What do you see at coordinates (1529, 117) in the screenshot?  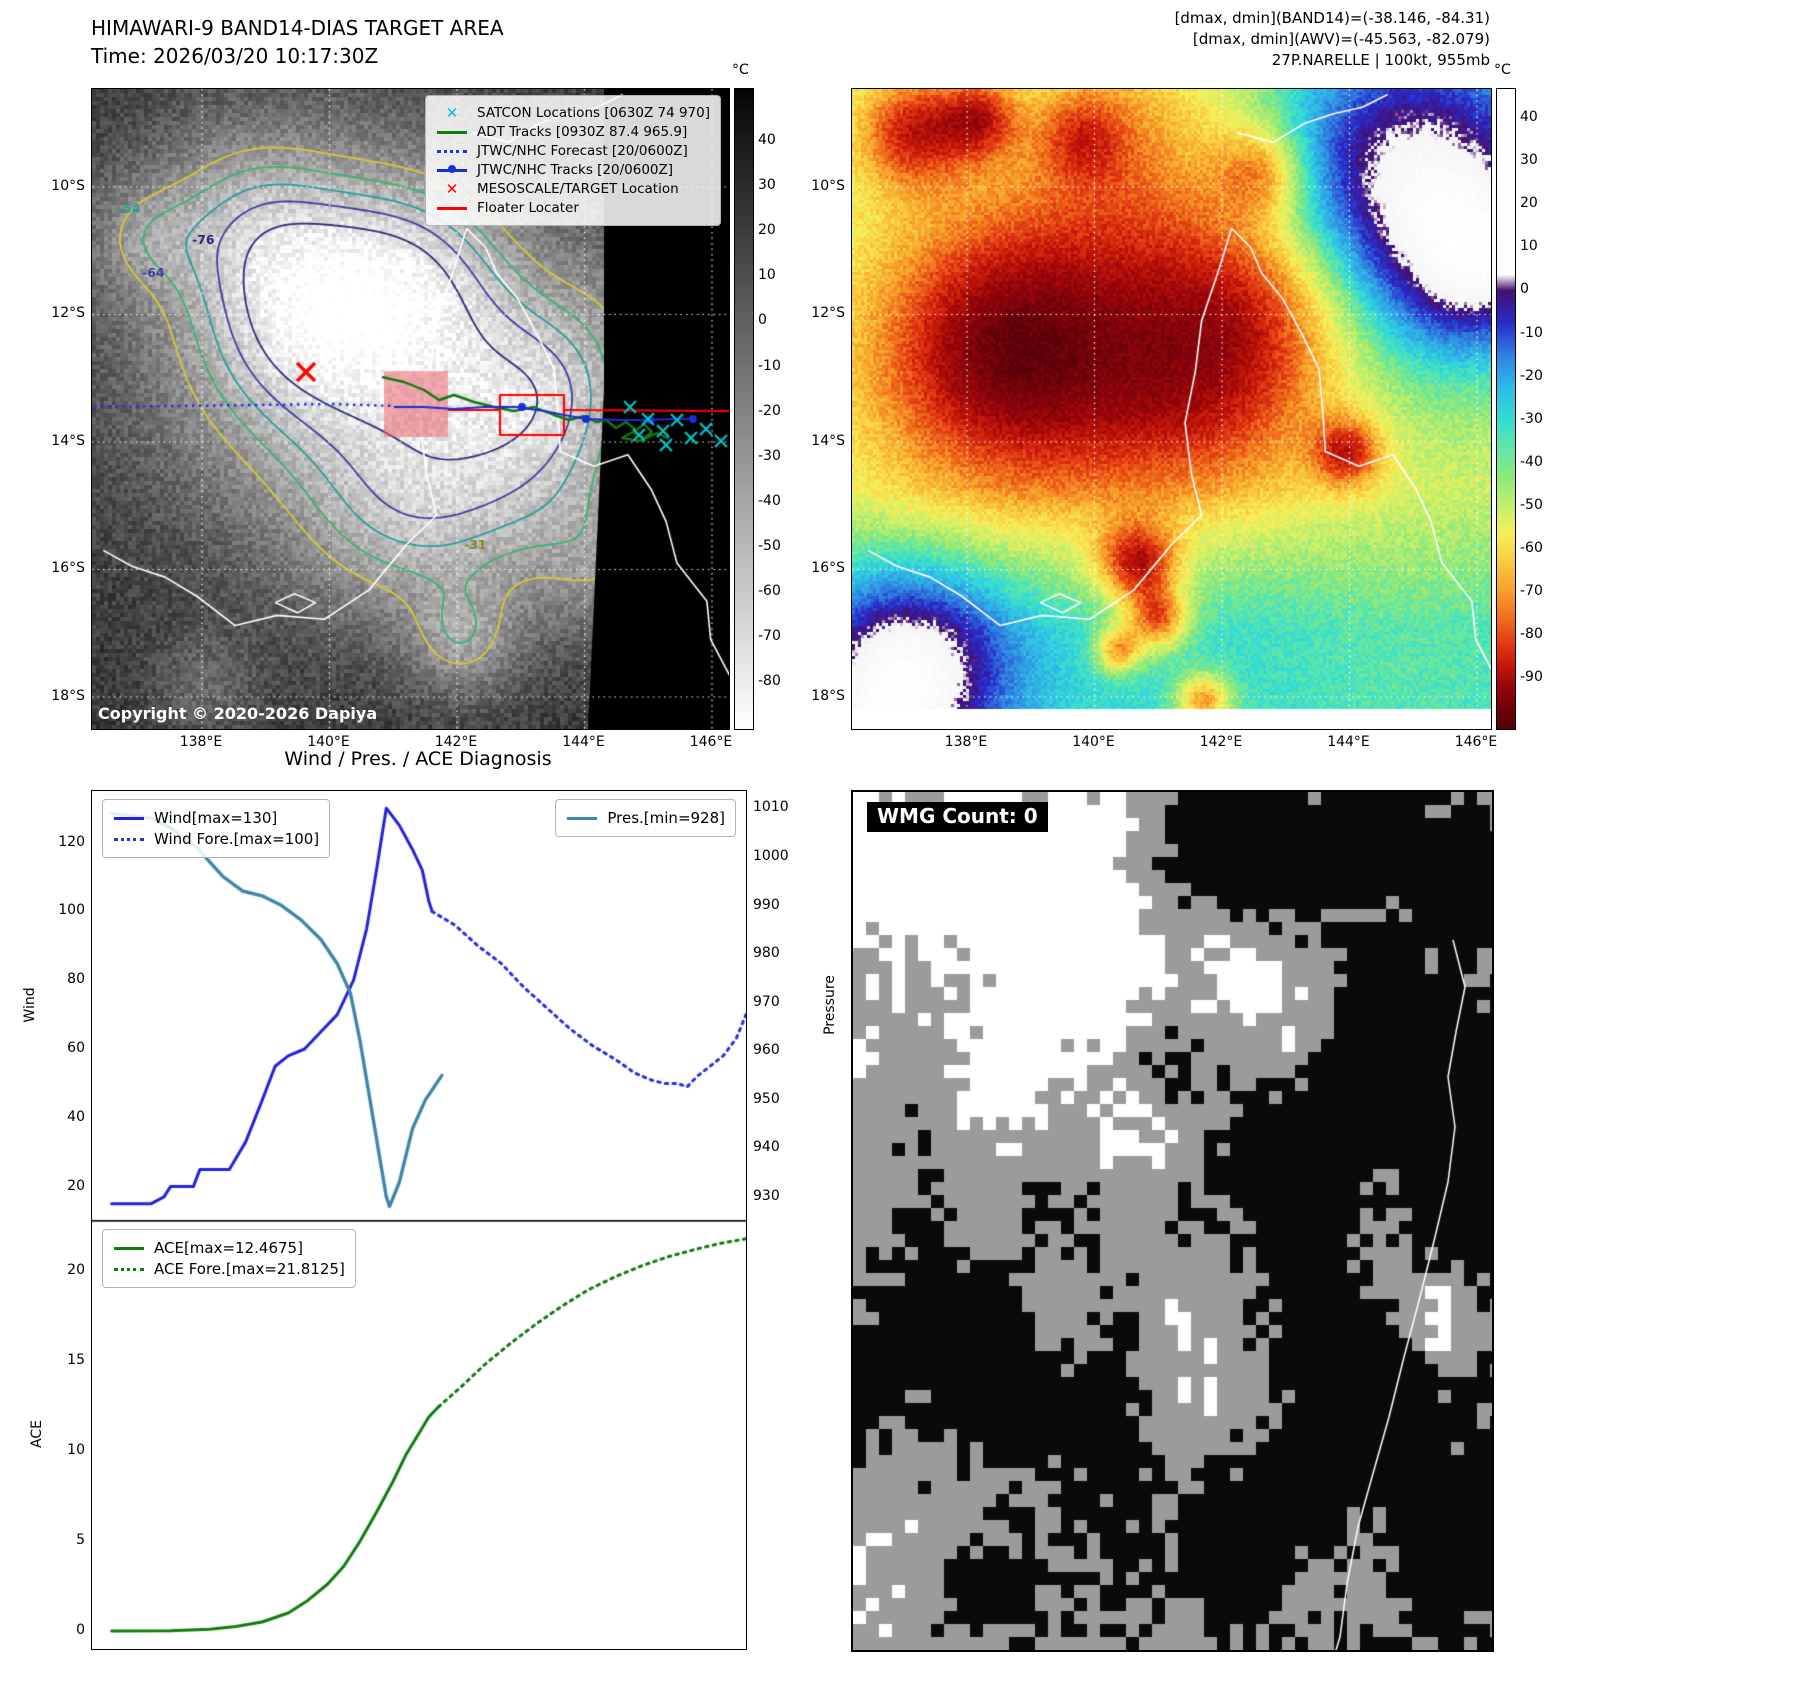 I see `colorbar2-tick: 40` at bounding box center [1529, 117].